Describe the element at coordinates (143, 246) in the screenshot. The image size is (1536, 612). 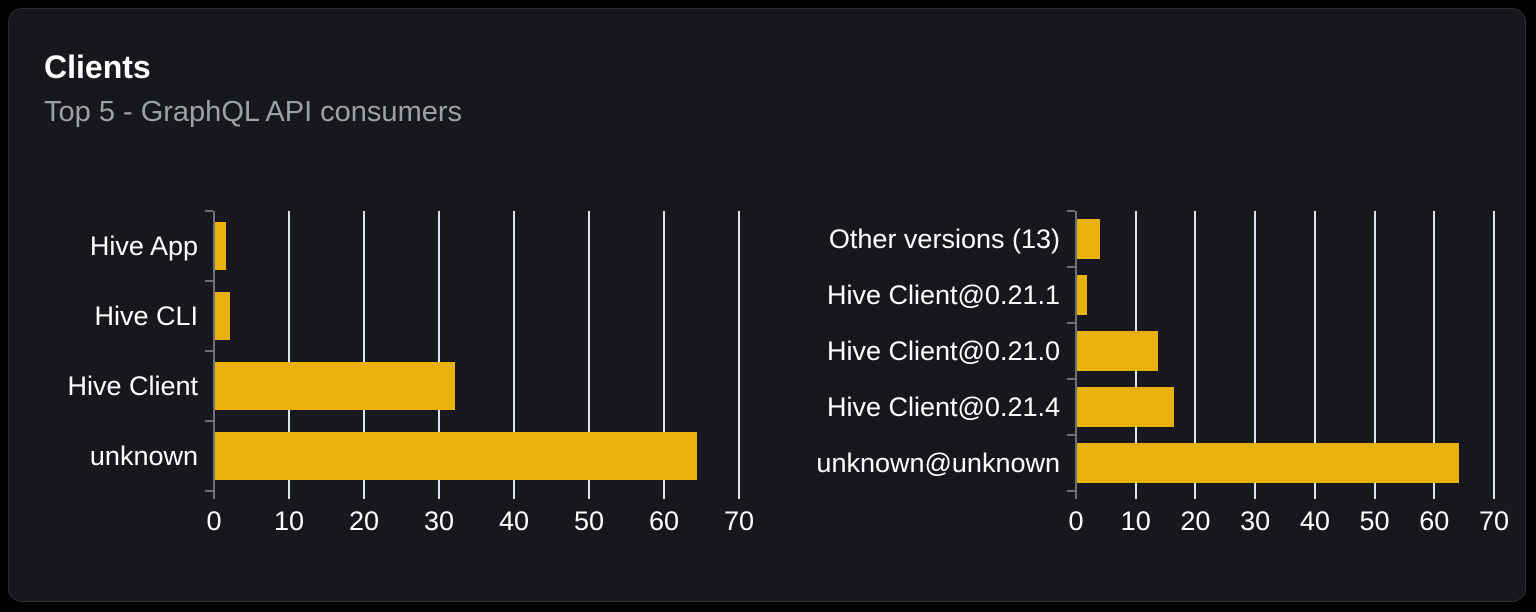
I see `category-label: Hive App` at that location.